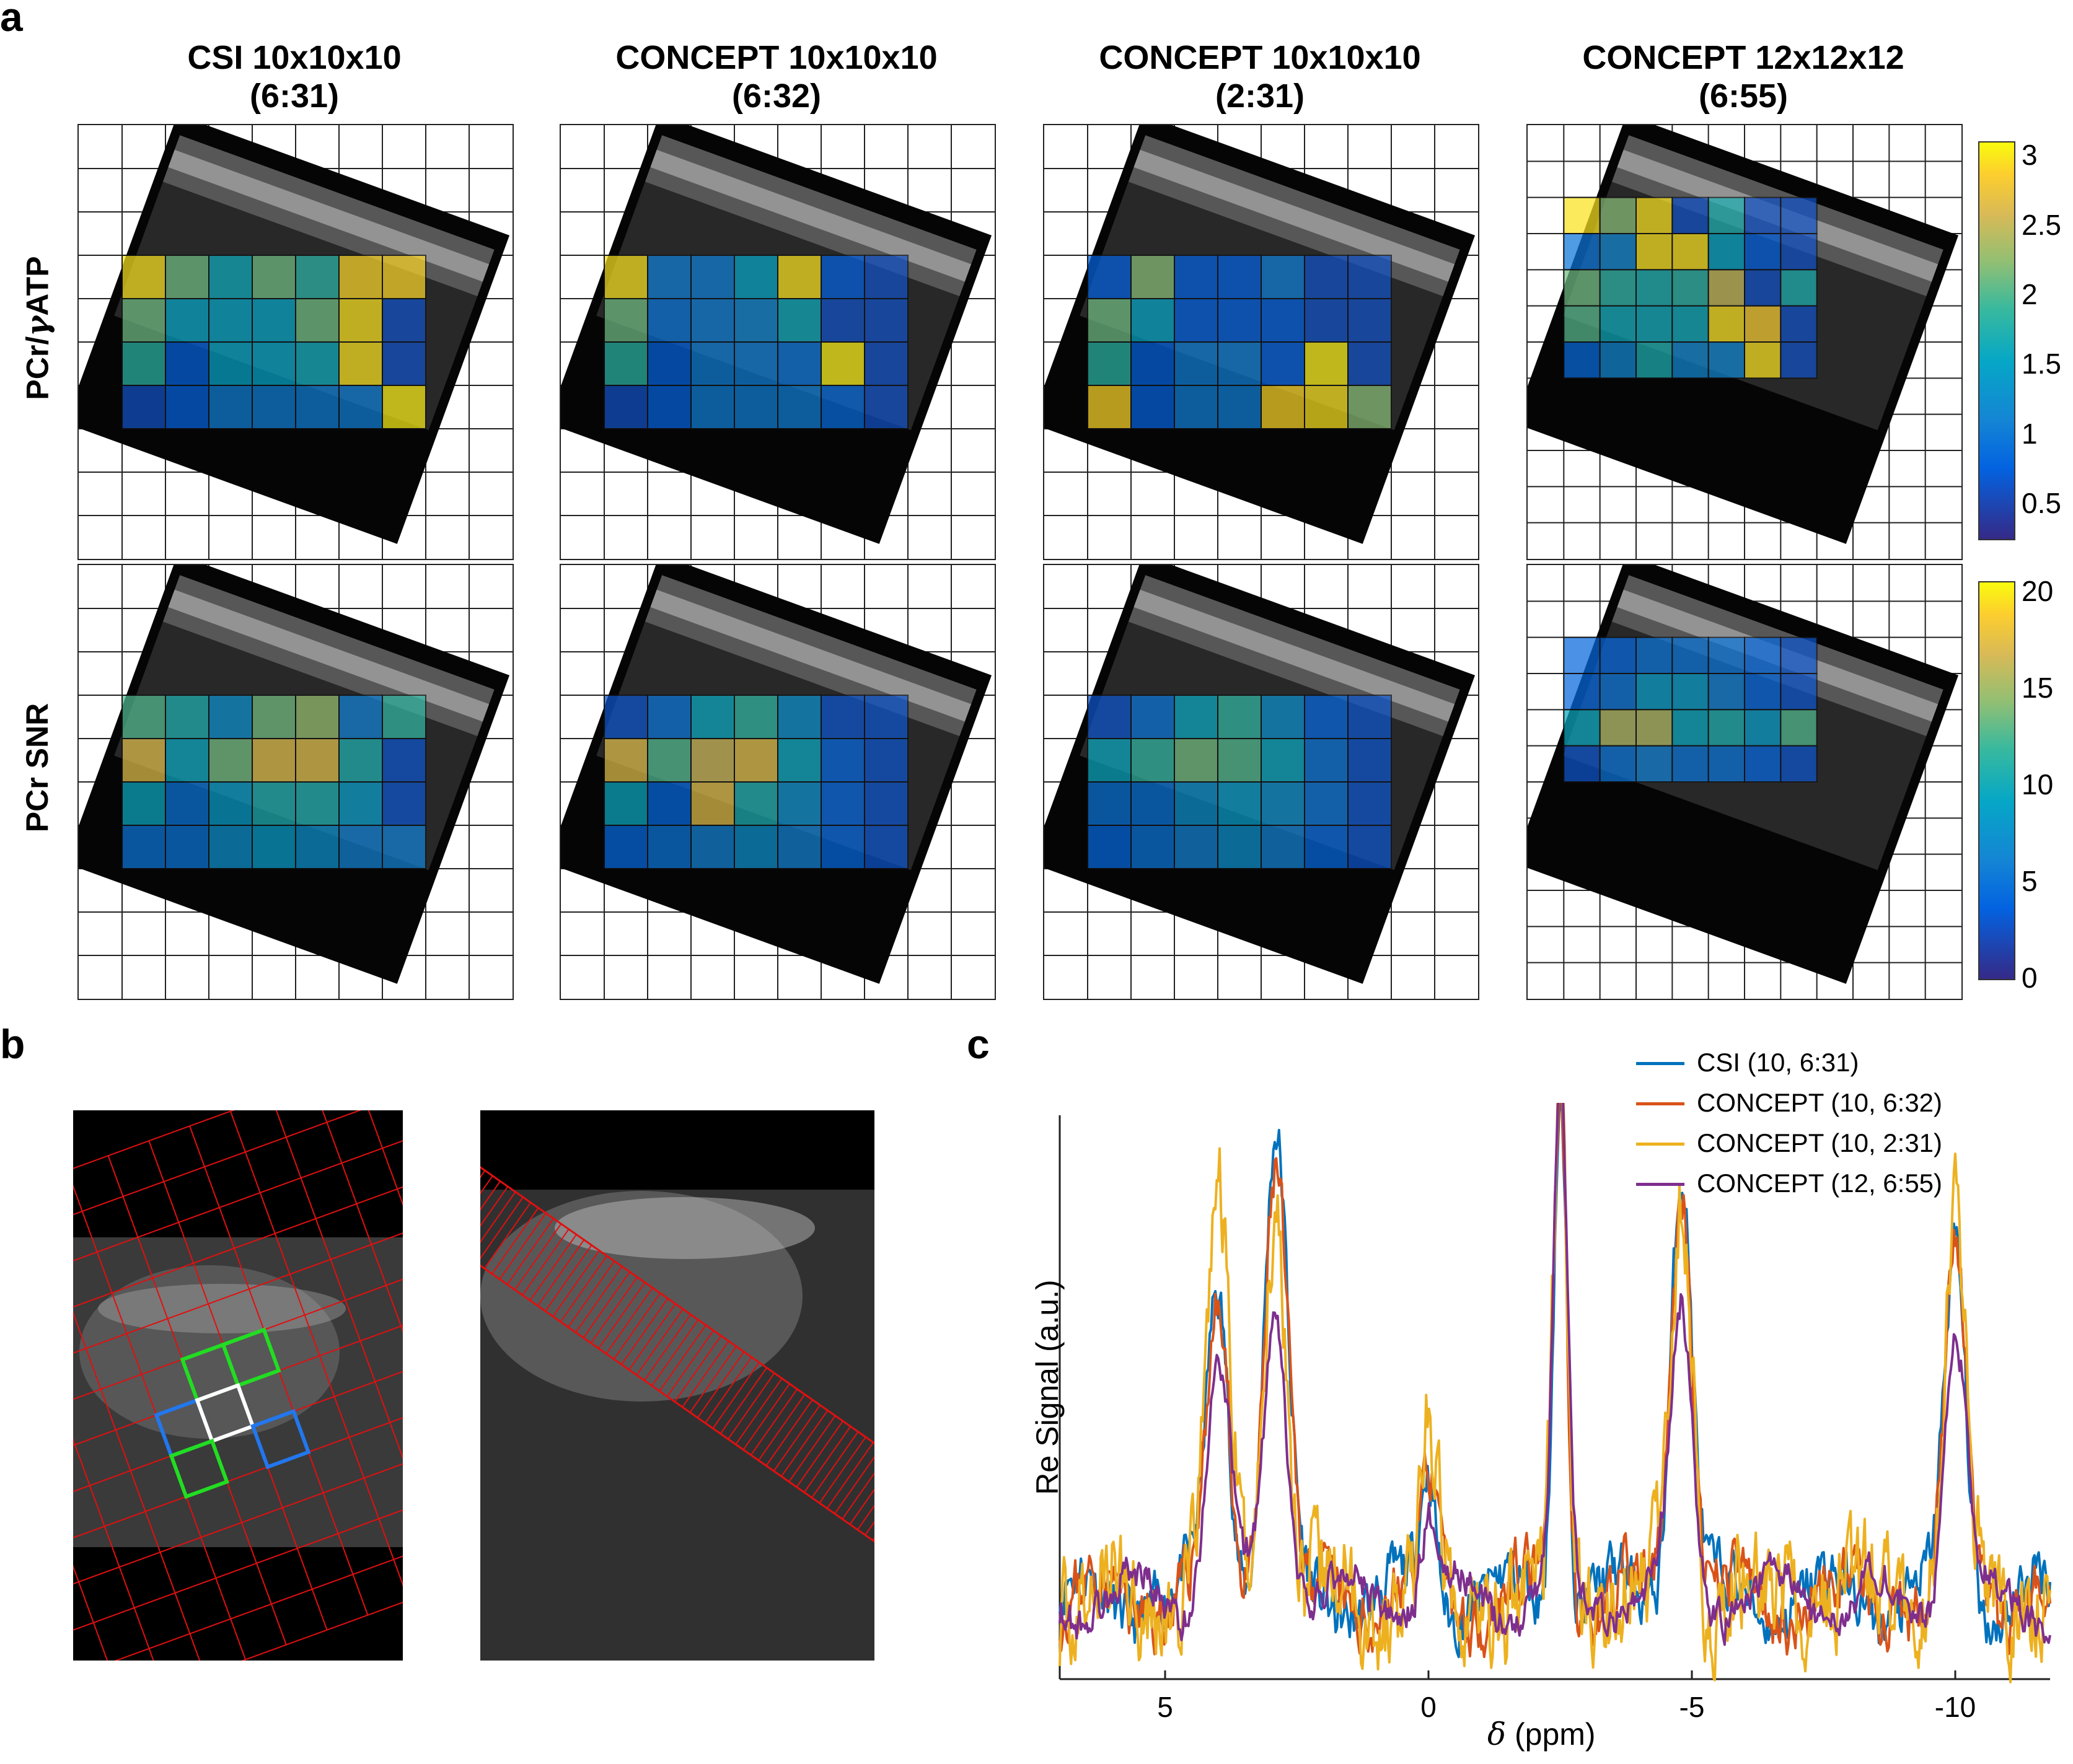 This screenshot has height=1764, width=2073. Describe the element at coordinates (37, 286) in the screenshot. I see `row-label-ratio-suffix: ATP` at that location.